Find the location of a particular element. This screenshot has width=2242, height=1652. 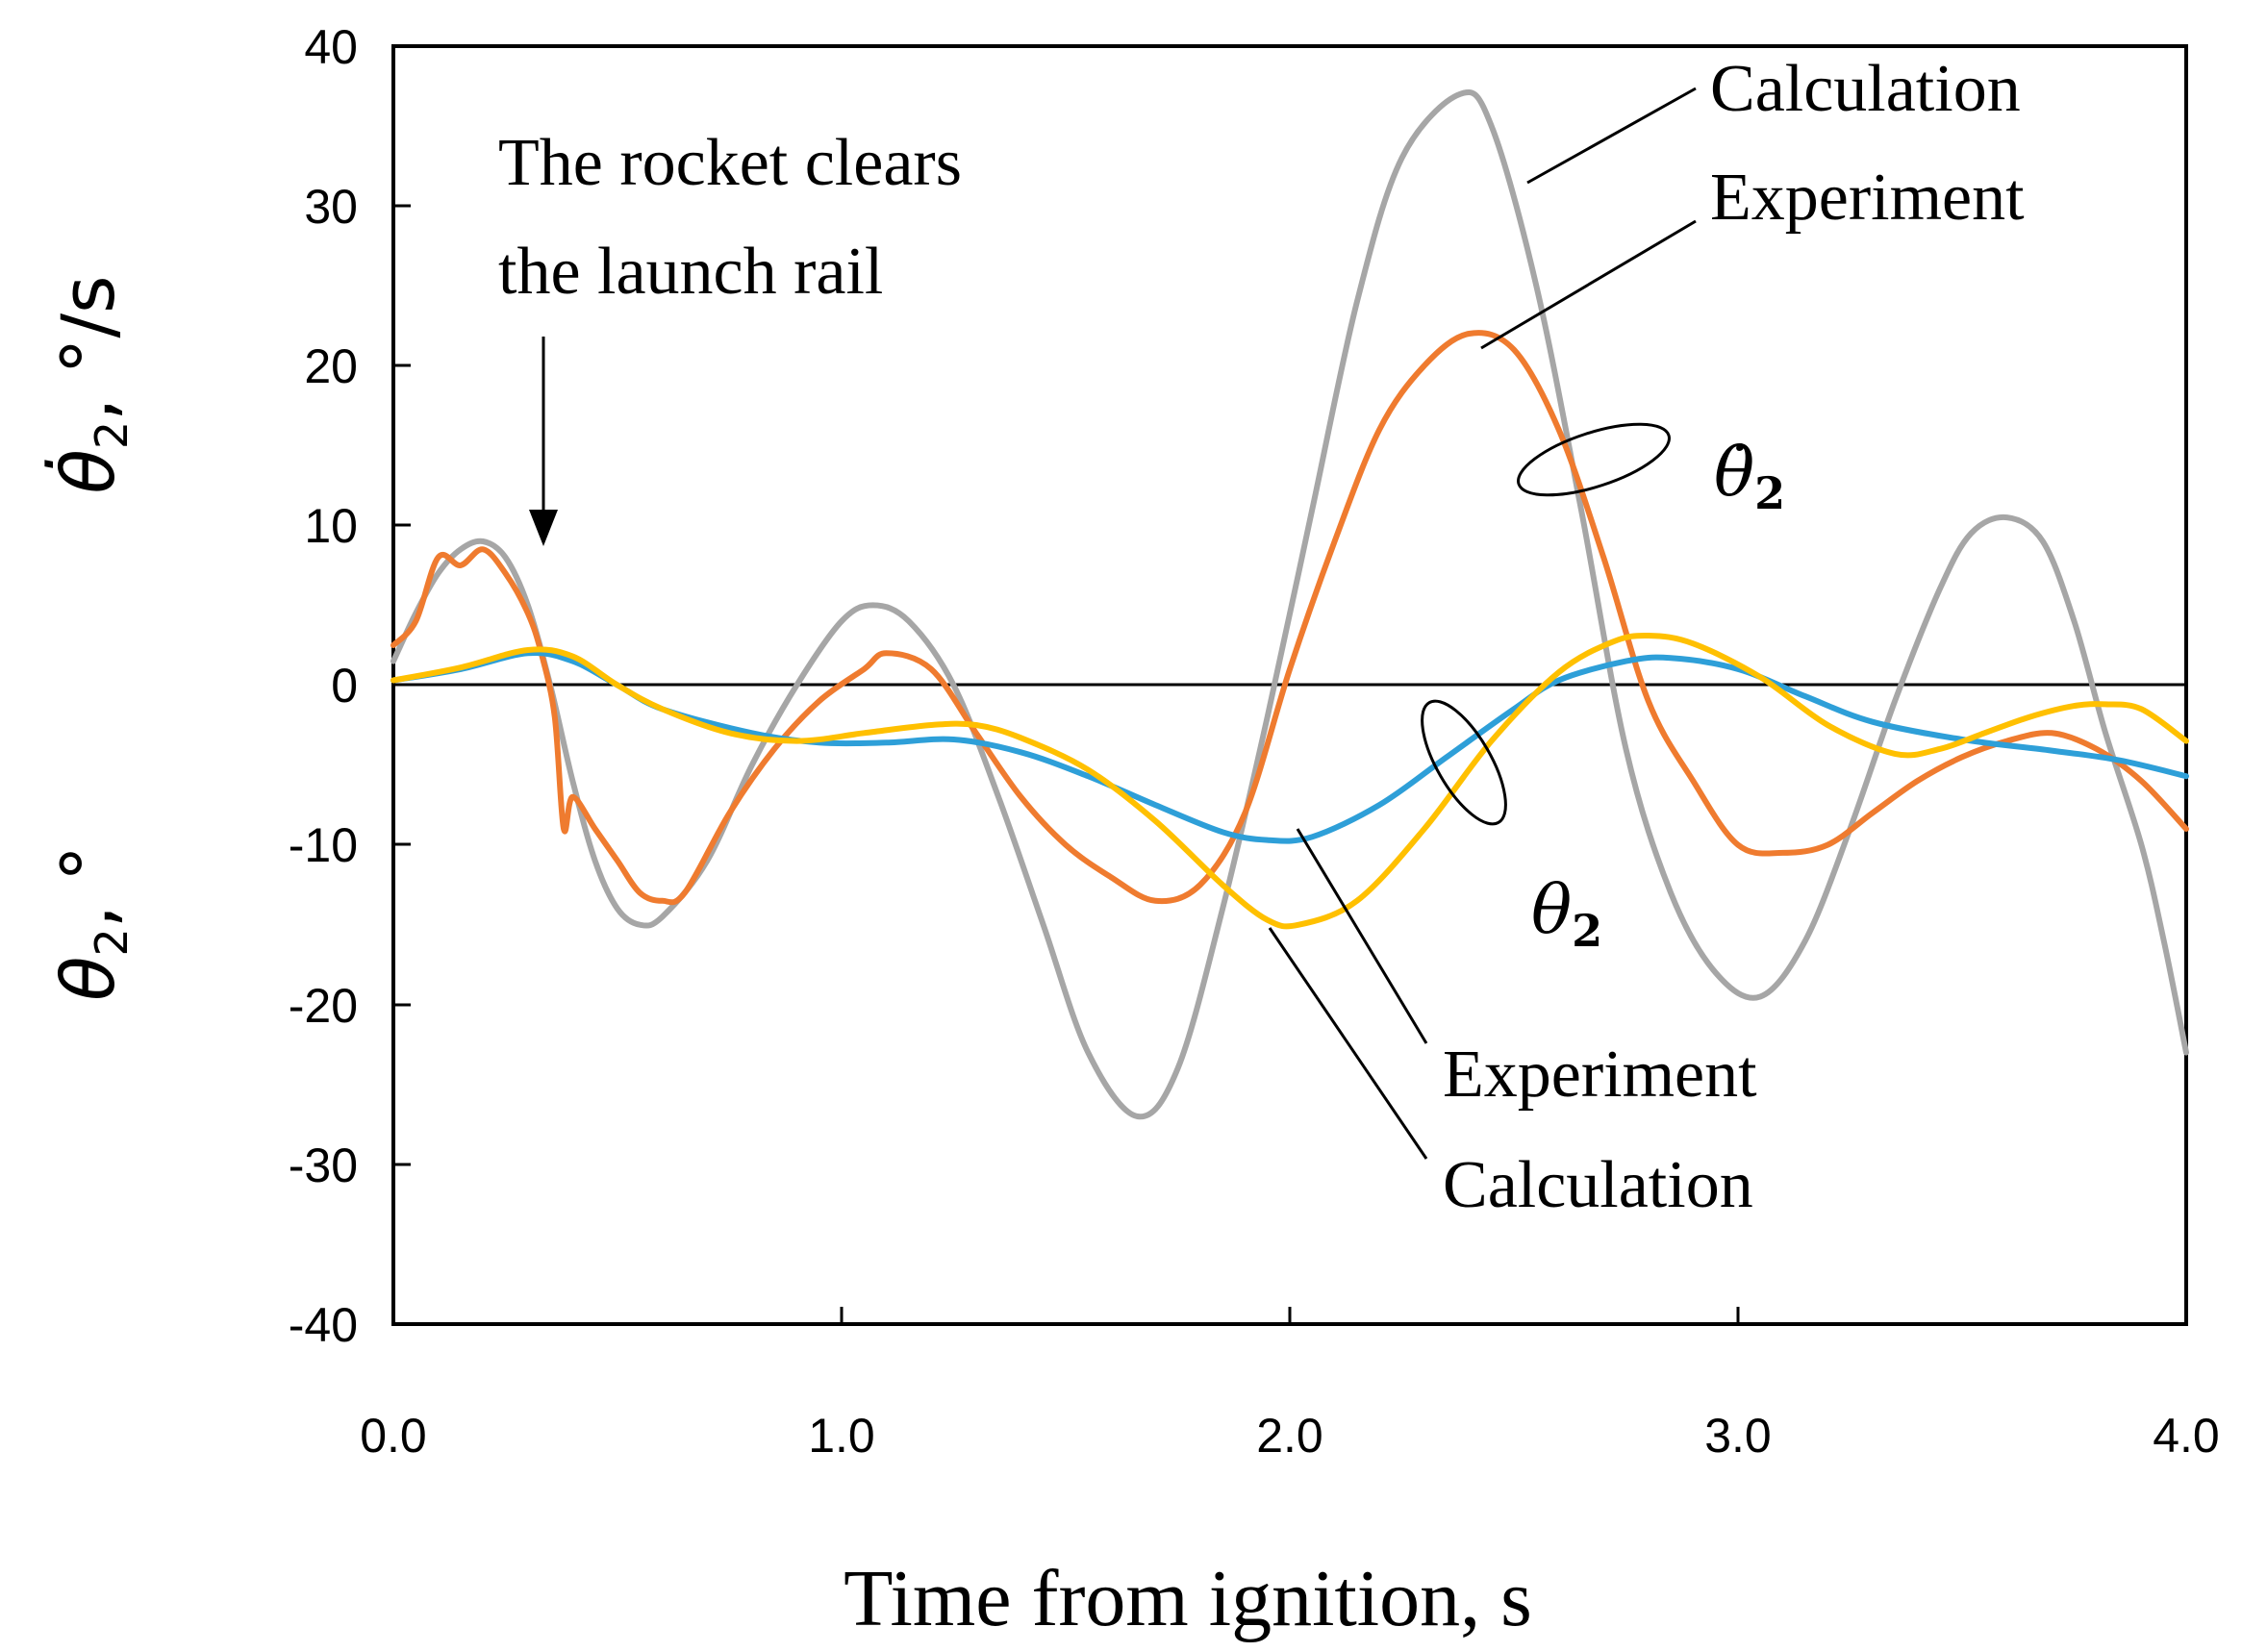

rail-clear-annotation-line2: the launch rail is located at coordinates (691, 272).